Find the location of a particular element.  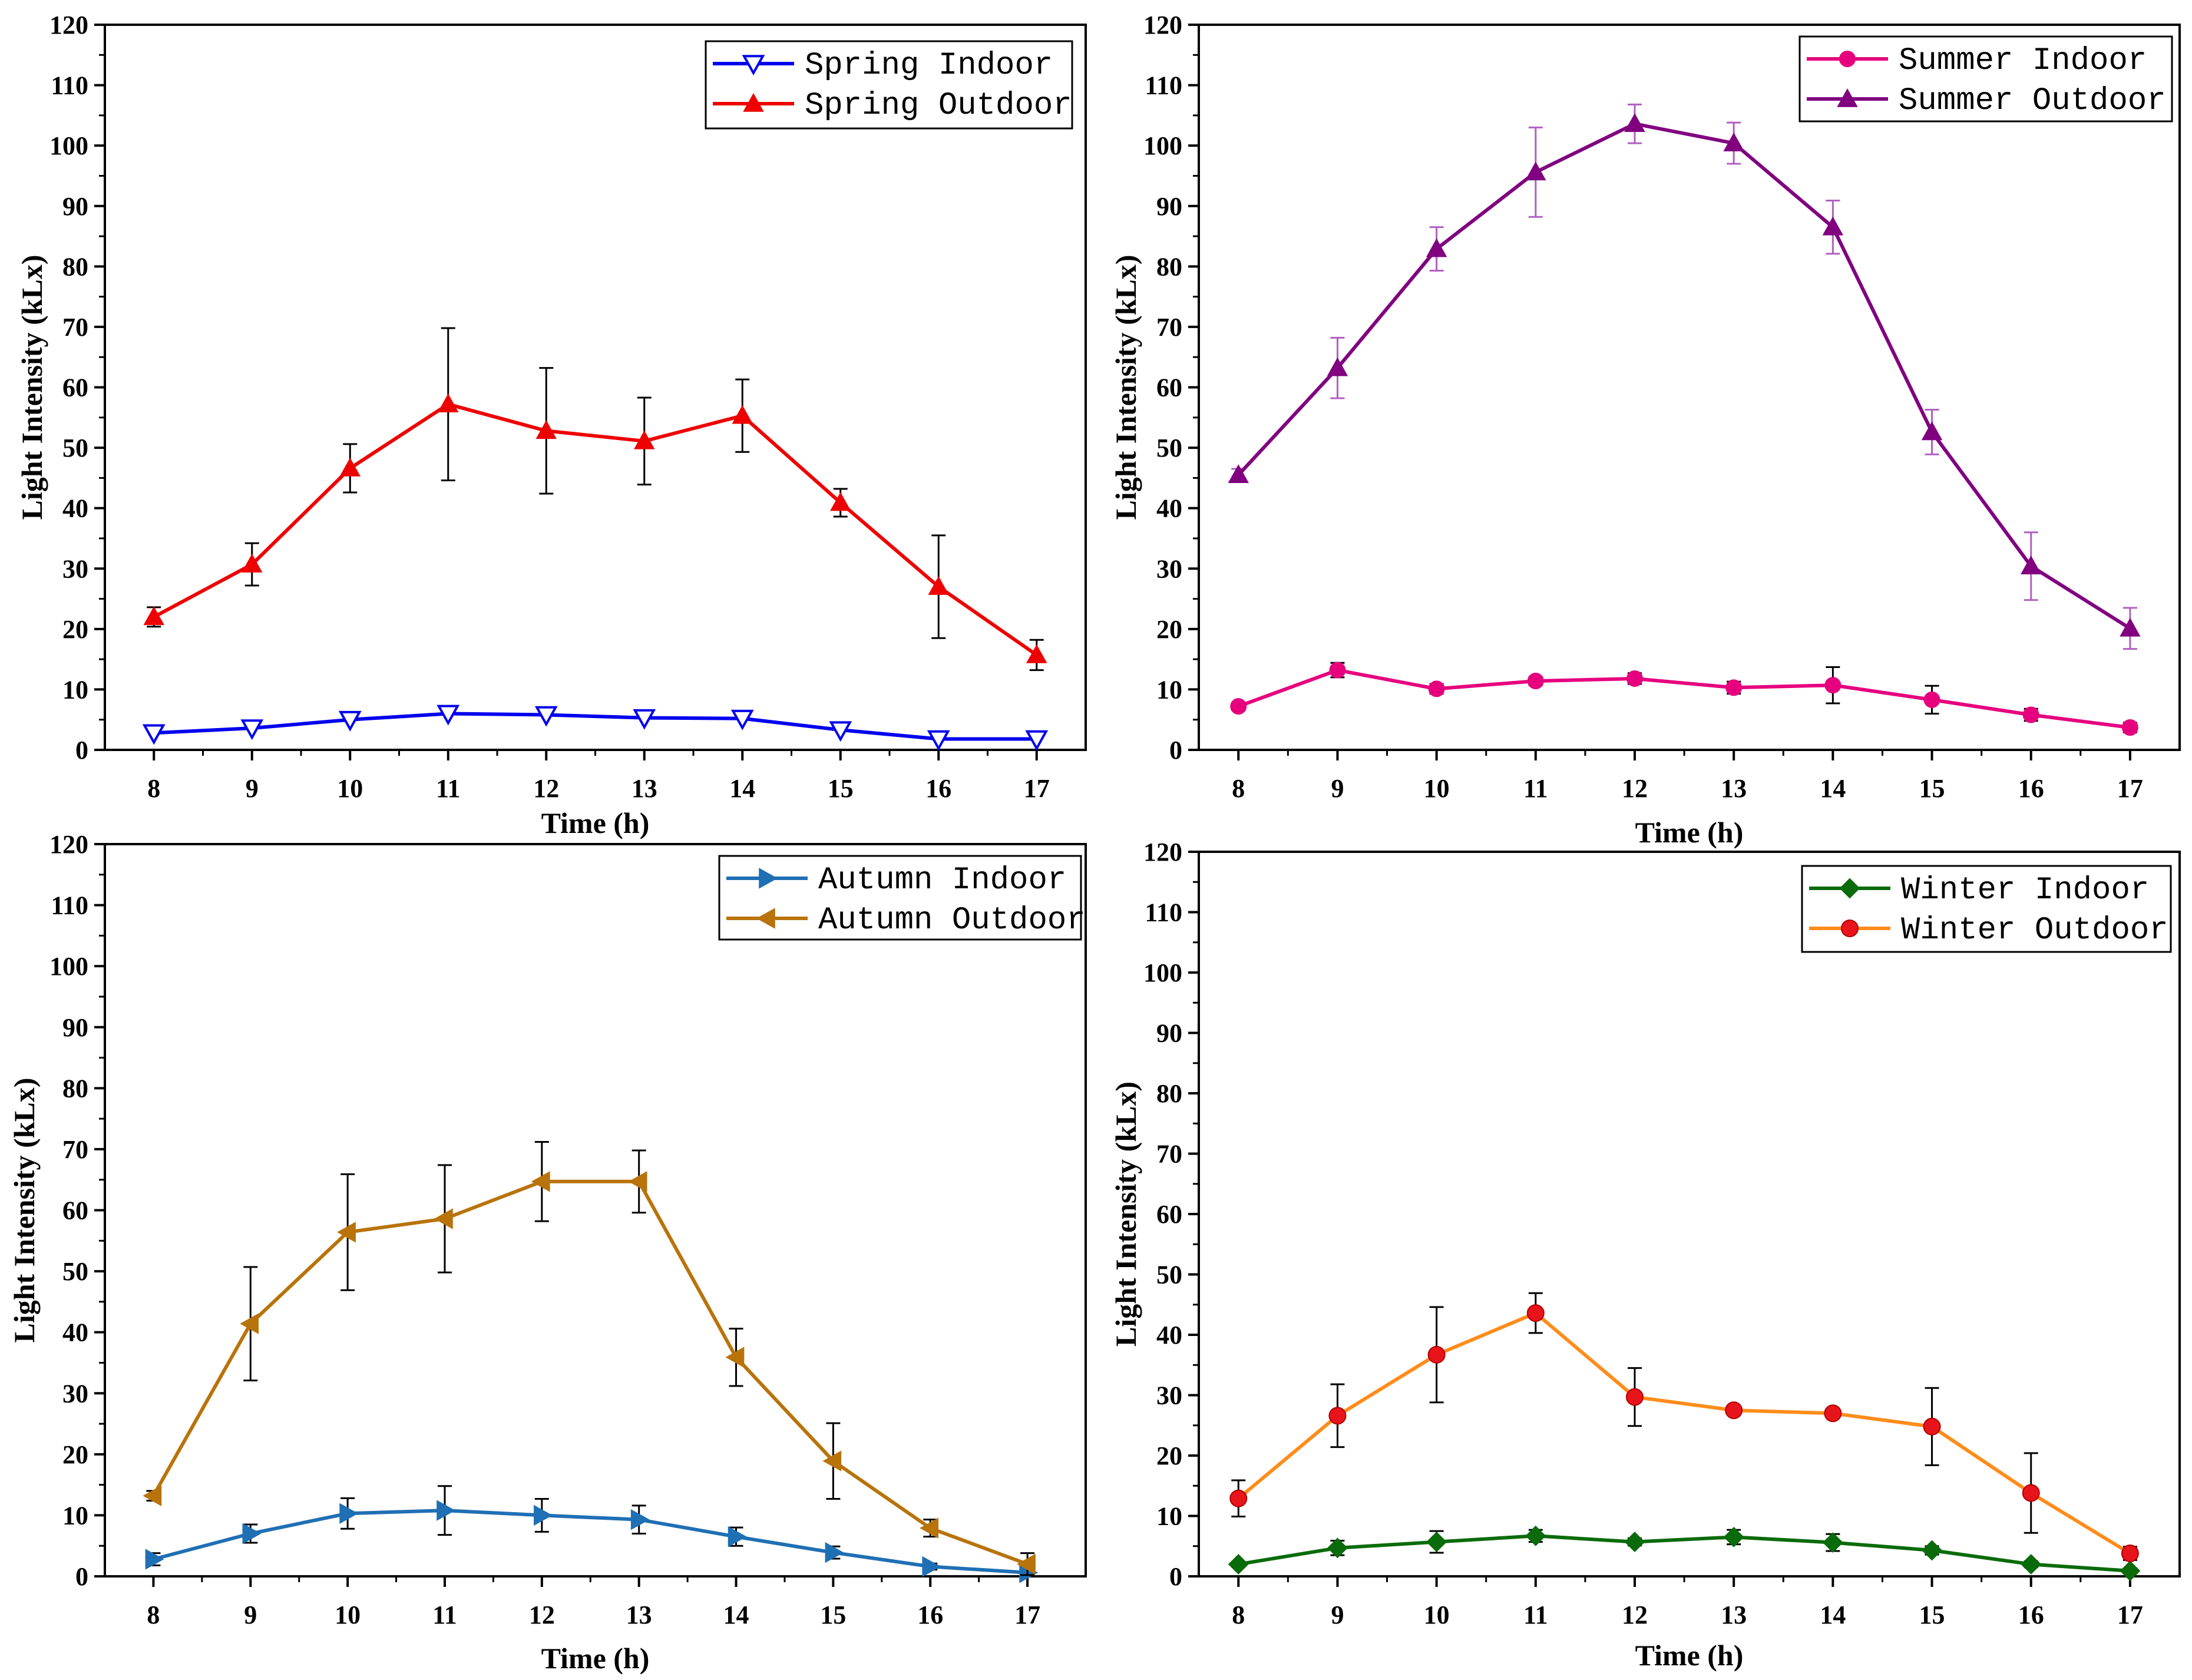

legend-label: Summer Indoor is located at coordinates (2023, 61).